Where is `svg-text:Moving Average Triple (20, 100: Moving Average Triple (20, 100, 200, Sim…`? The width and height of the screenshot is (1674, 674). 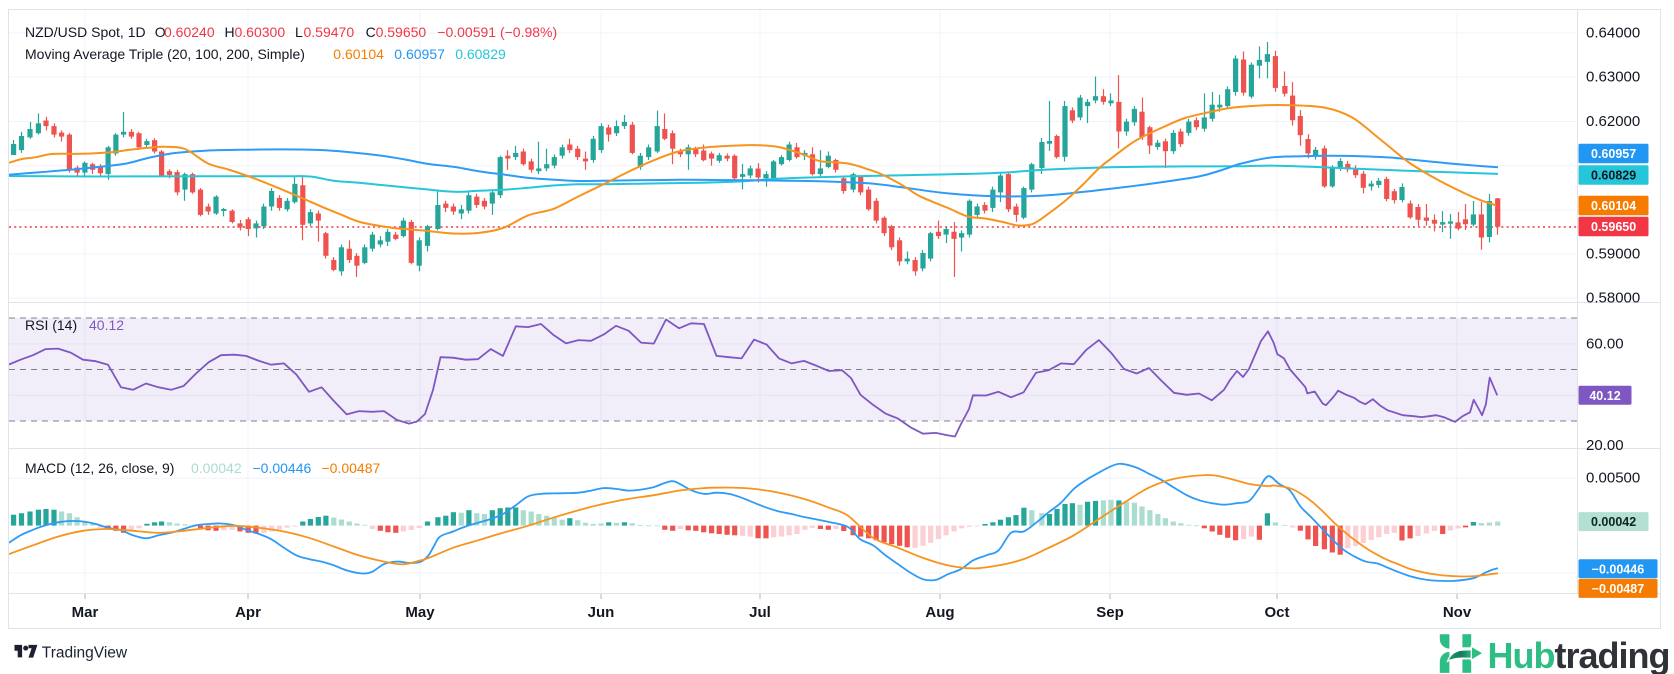 svg-text:Moving Average Triple (20, 100: Moving Average Triple (20, 100, 200, Sim… is located at coordinates (165, 54).